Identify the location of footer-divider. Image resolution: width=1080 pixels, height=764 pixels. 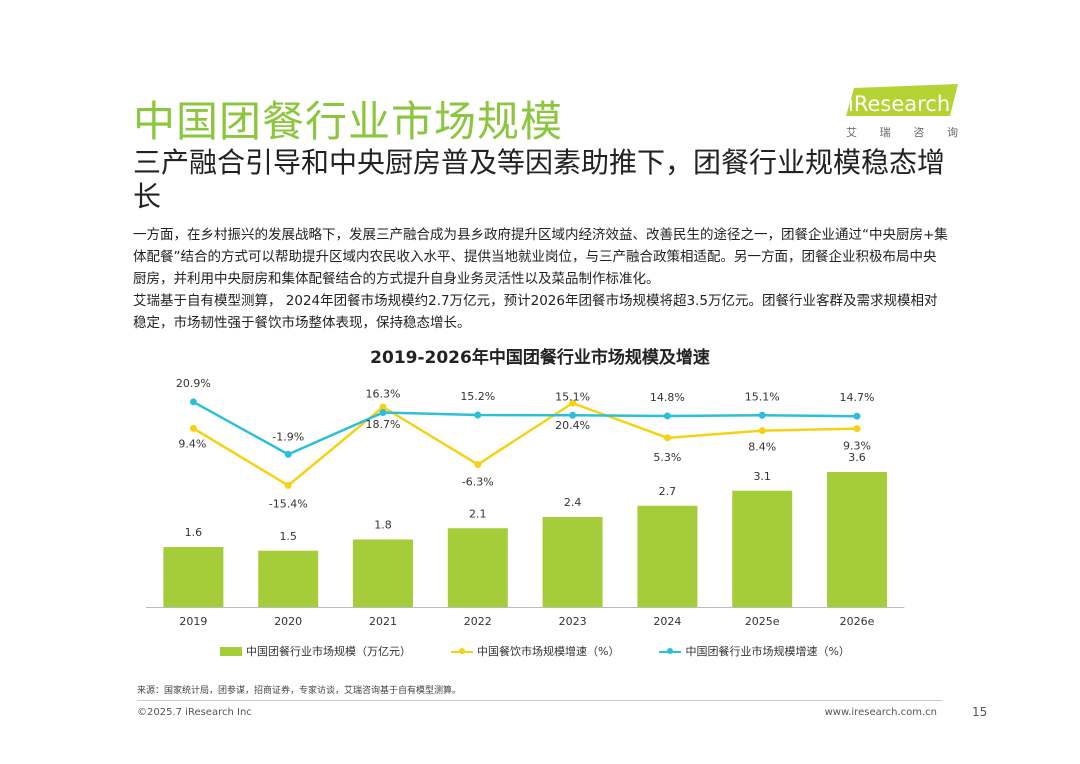
(539, 700).